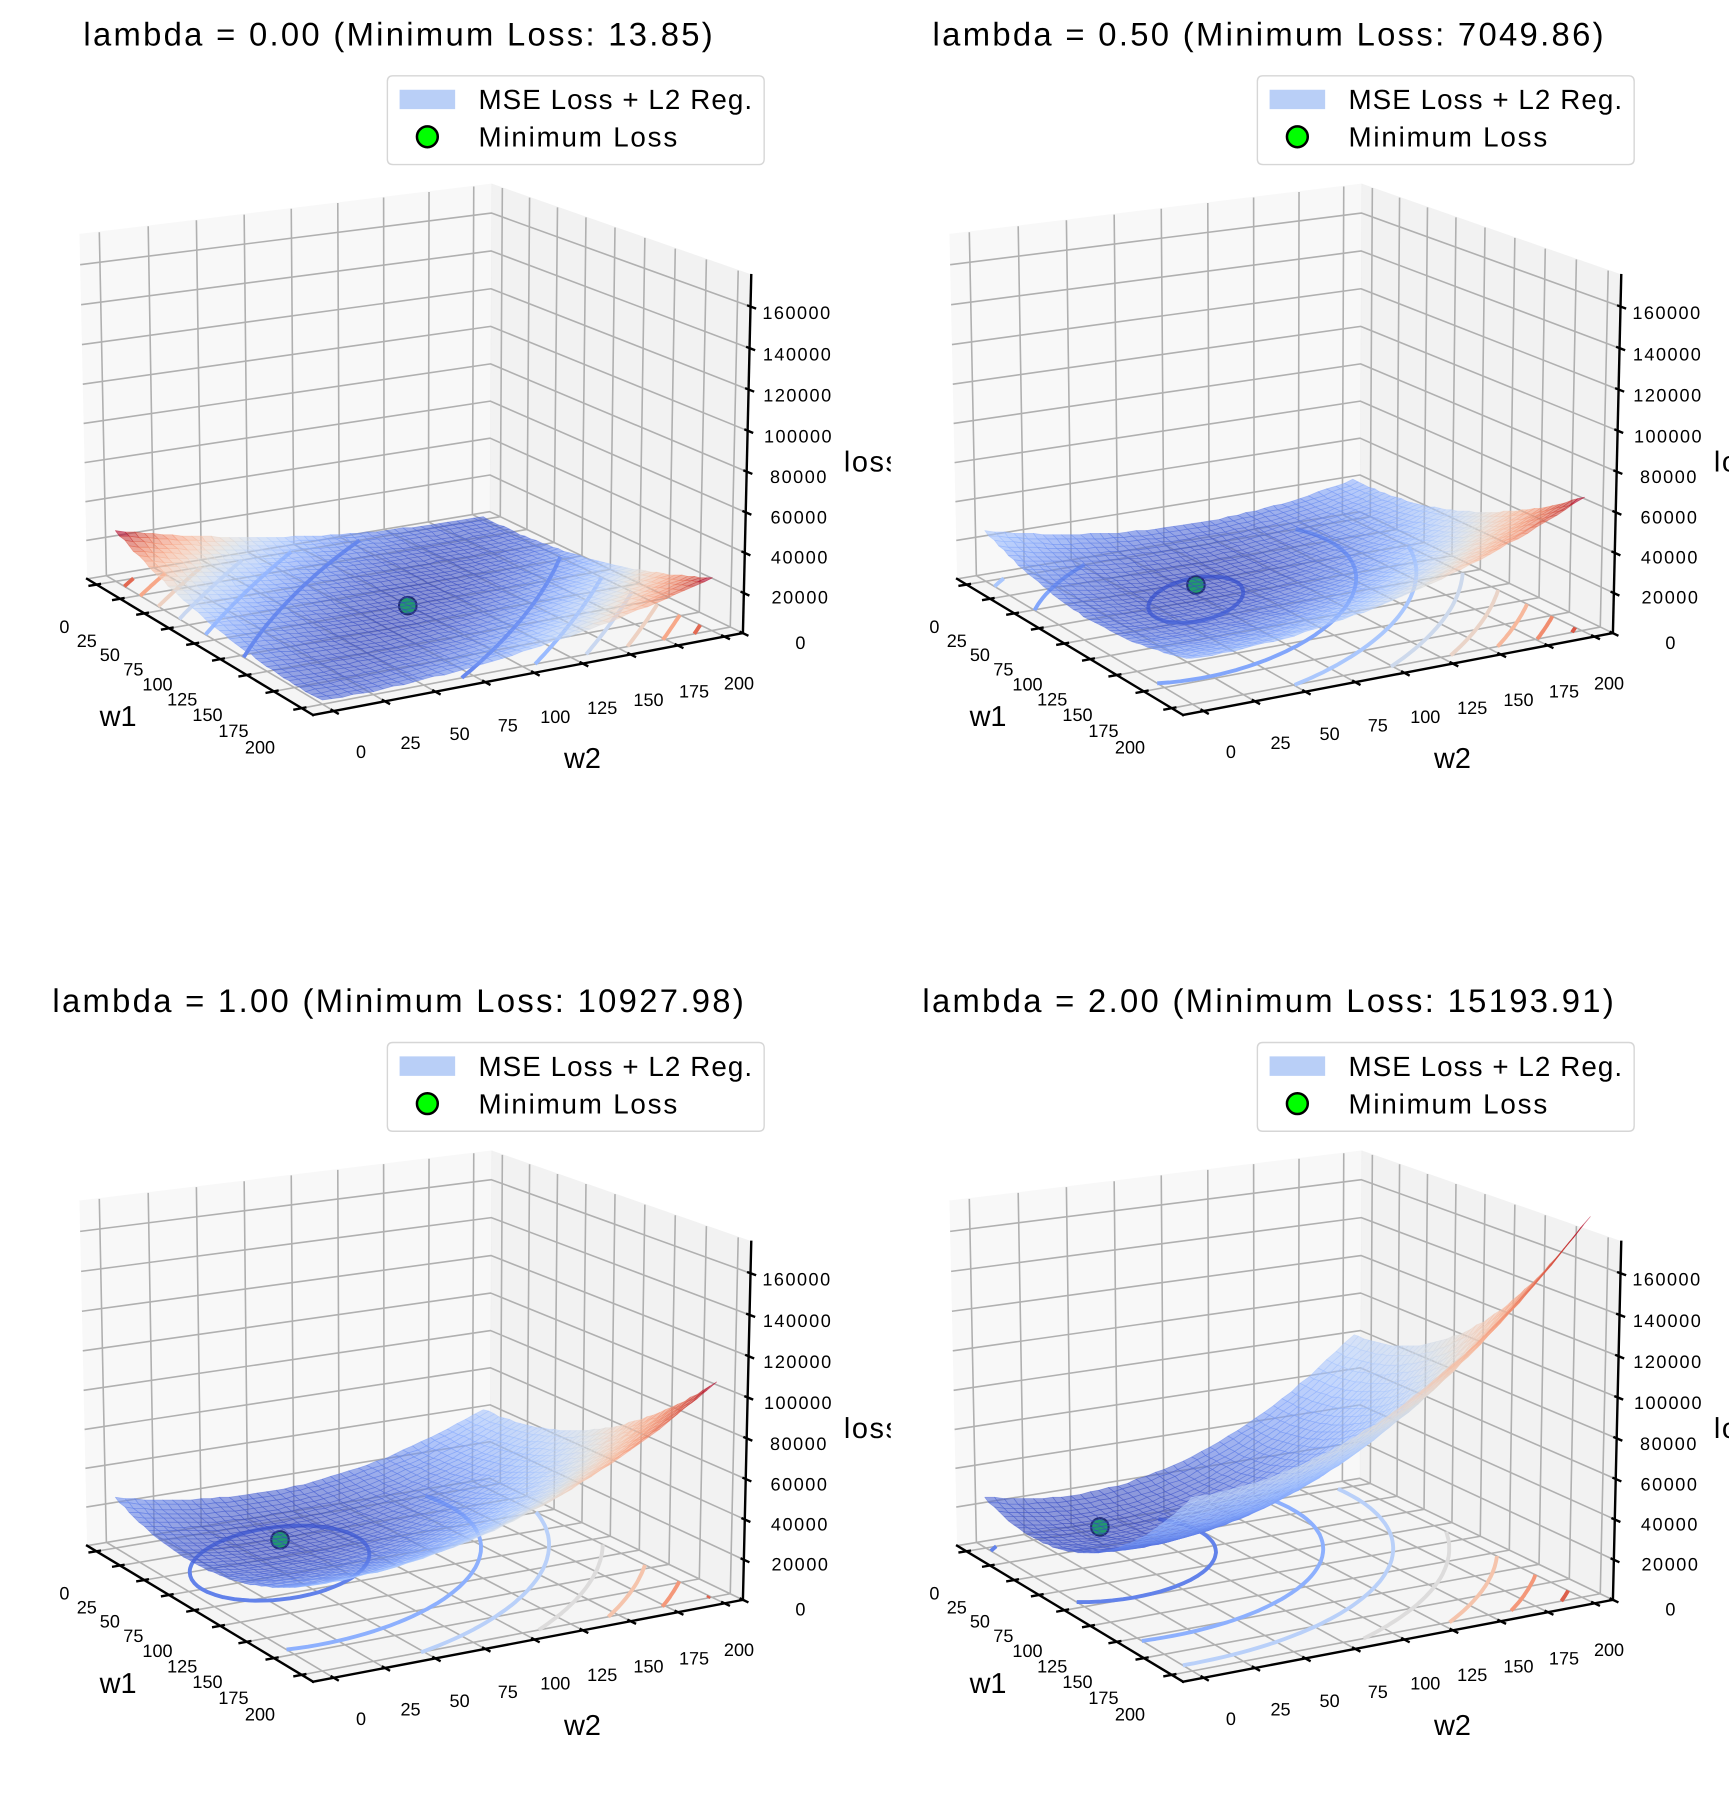 The image size is (1729, 1805). What do you see at coordinates (1267, 1002) in the screenshot?
I see `svg-text:lambda = 2.00 (Minimum Loss: 1: lambda = 2.00 (Minimum Loss: 15193.91)` at bounding box center [1267, 1002].